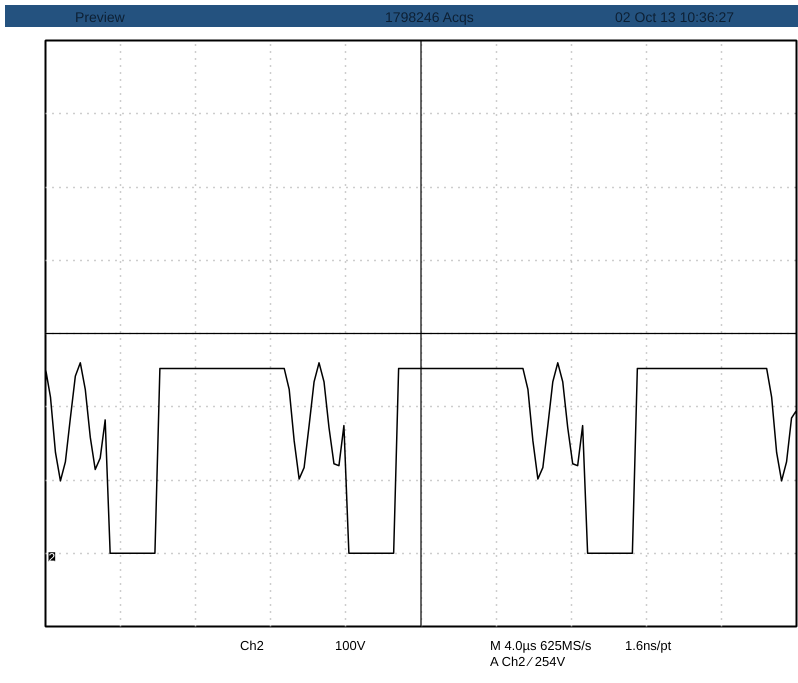 This screenshot has width=798, height=683. Describe the element at coordinates (52, 557) in the screenshot. I see `annotation: 2` at that location.